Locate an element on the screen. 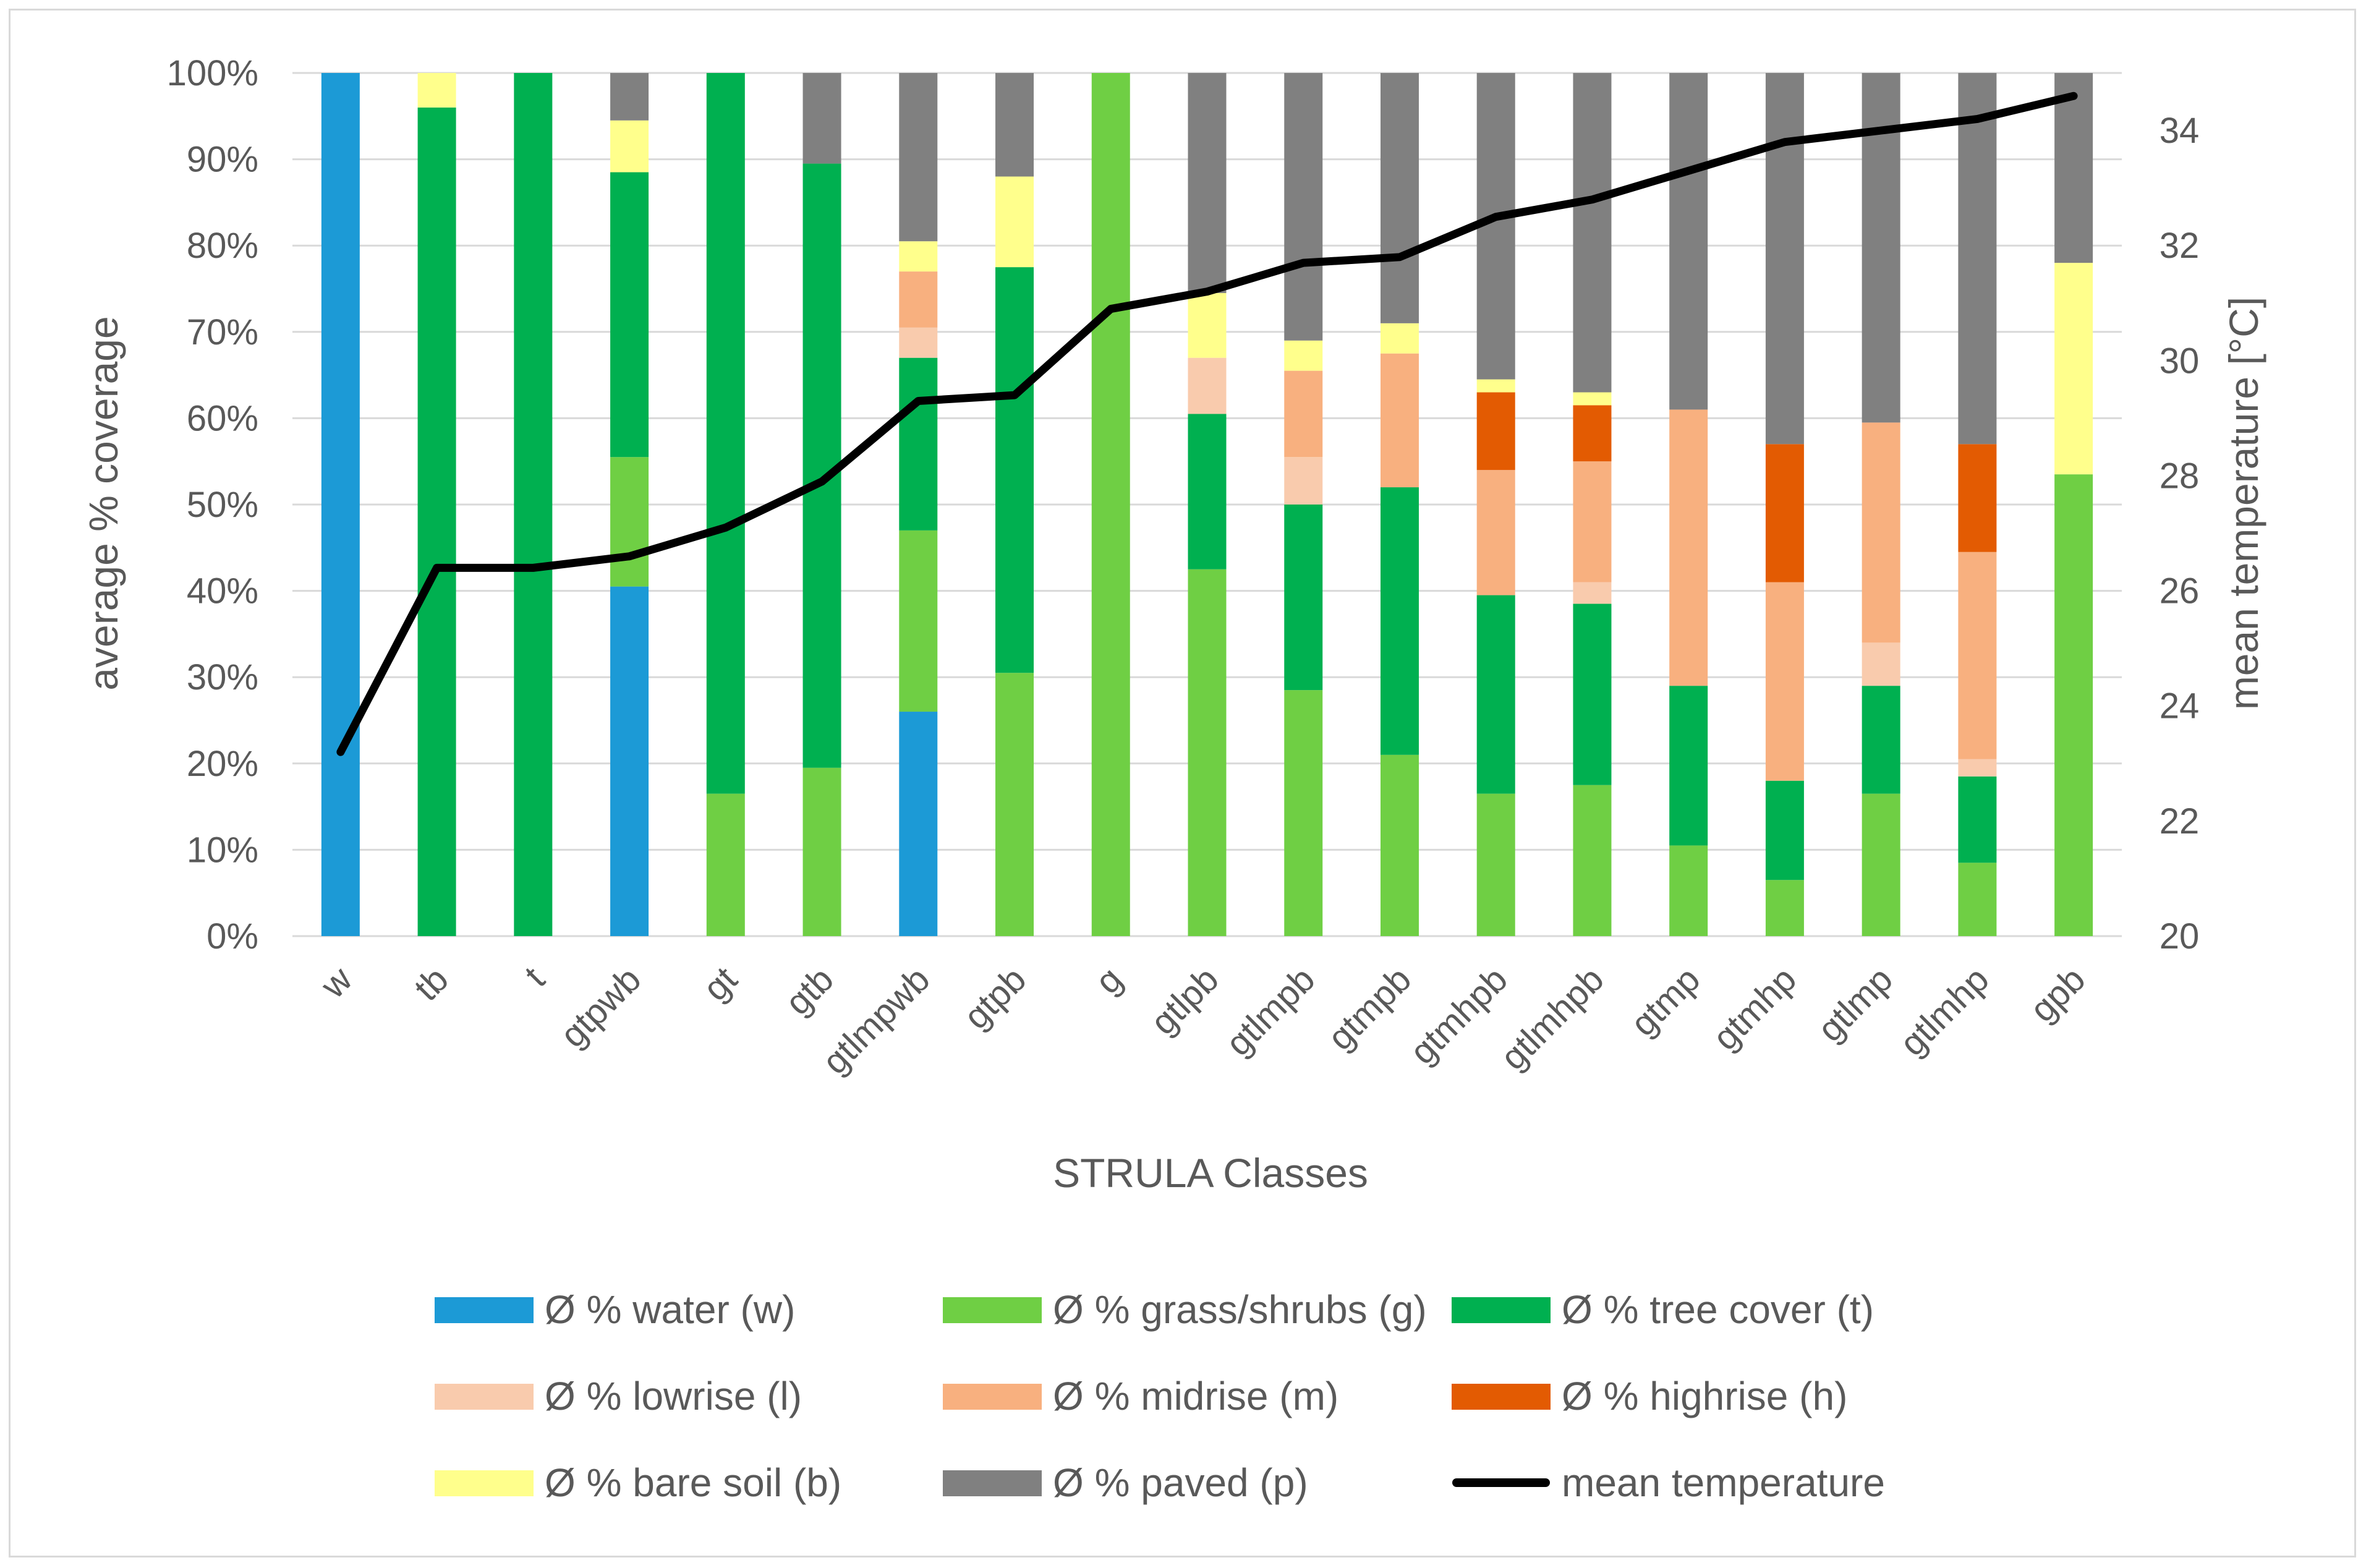 Image resolution: width=2366 pixels, height=1568 pixels. y-tick-label: 70% is located at coordinates (222, 332).